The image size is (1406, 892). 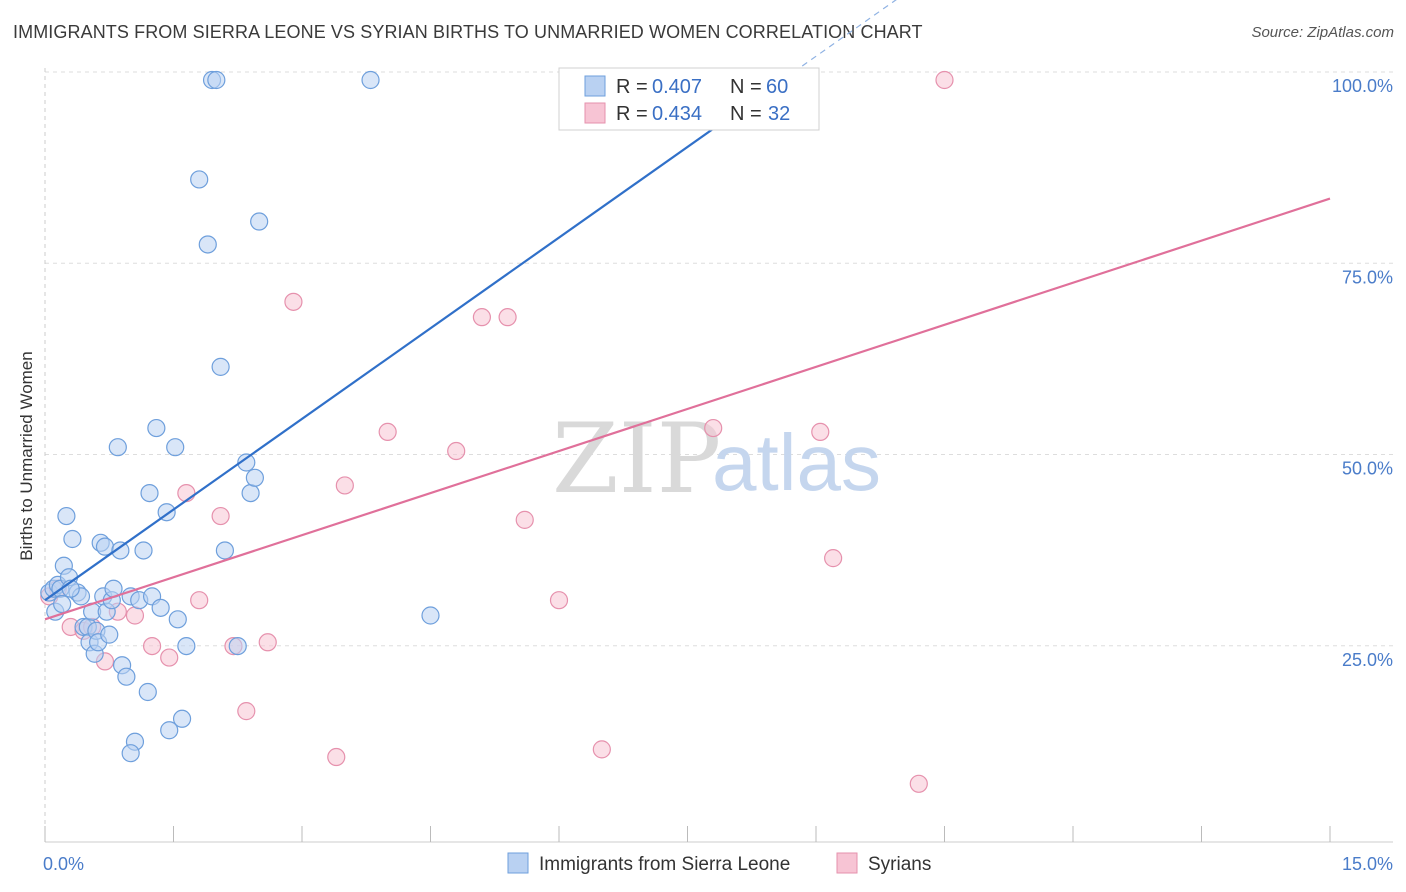 I want to click on y-axis-label: Births to Unmarried Women, so click(x=26, y=455).